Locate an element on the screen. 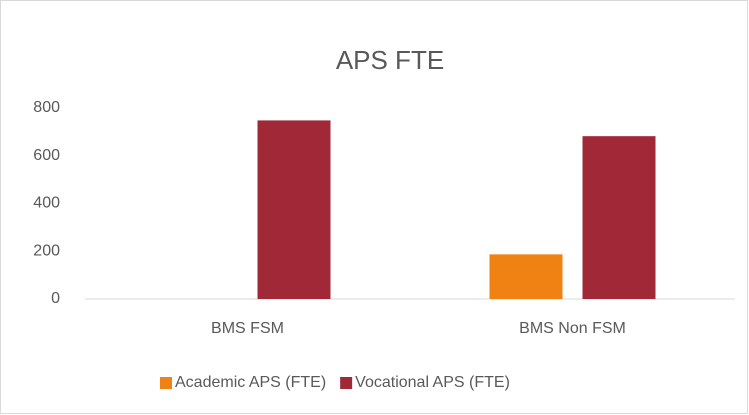  y-tick-label: 400 is located at coordinates (46, 203).